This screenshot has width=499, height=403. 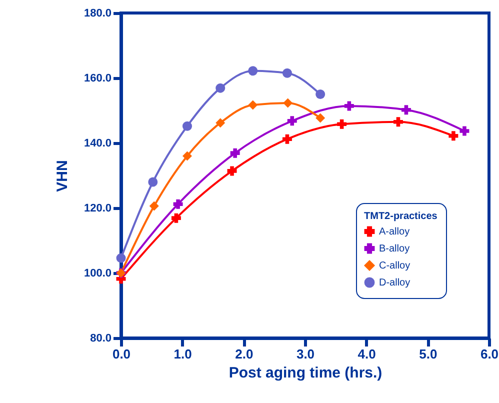 What do you see at coordinates (489, 354) in the screenshot?
I see `x-tick-label: 6.0` at bounding box center [489, 354].